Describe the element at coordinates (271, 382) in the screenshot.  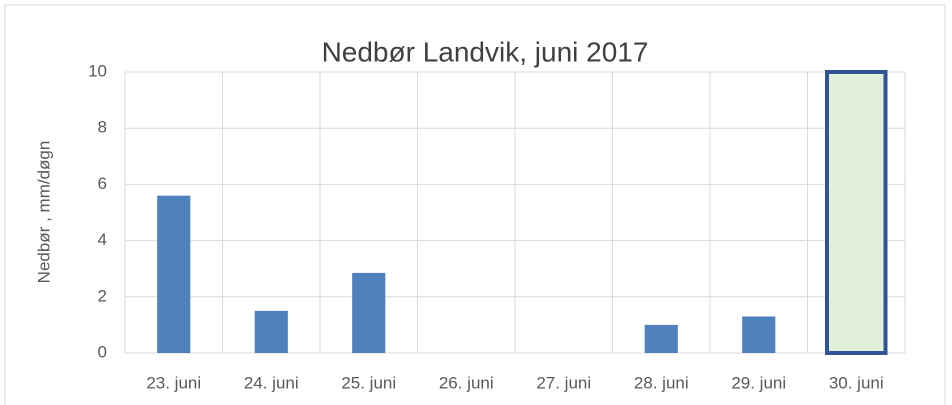
I see `x-tick-label: 24. juni` at that location.